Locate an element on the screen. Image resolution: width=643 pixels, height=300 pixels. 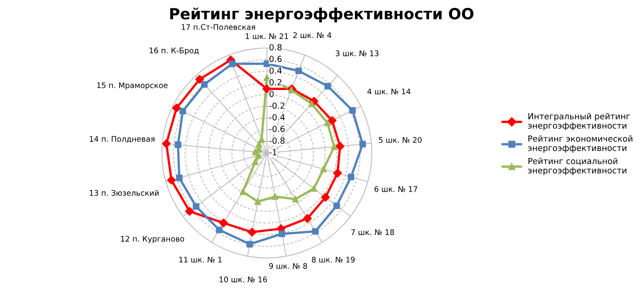
y-tick-label: -0.6 is located at coordinates (277, 129).